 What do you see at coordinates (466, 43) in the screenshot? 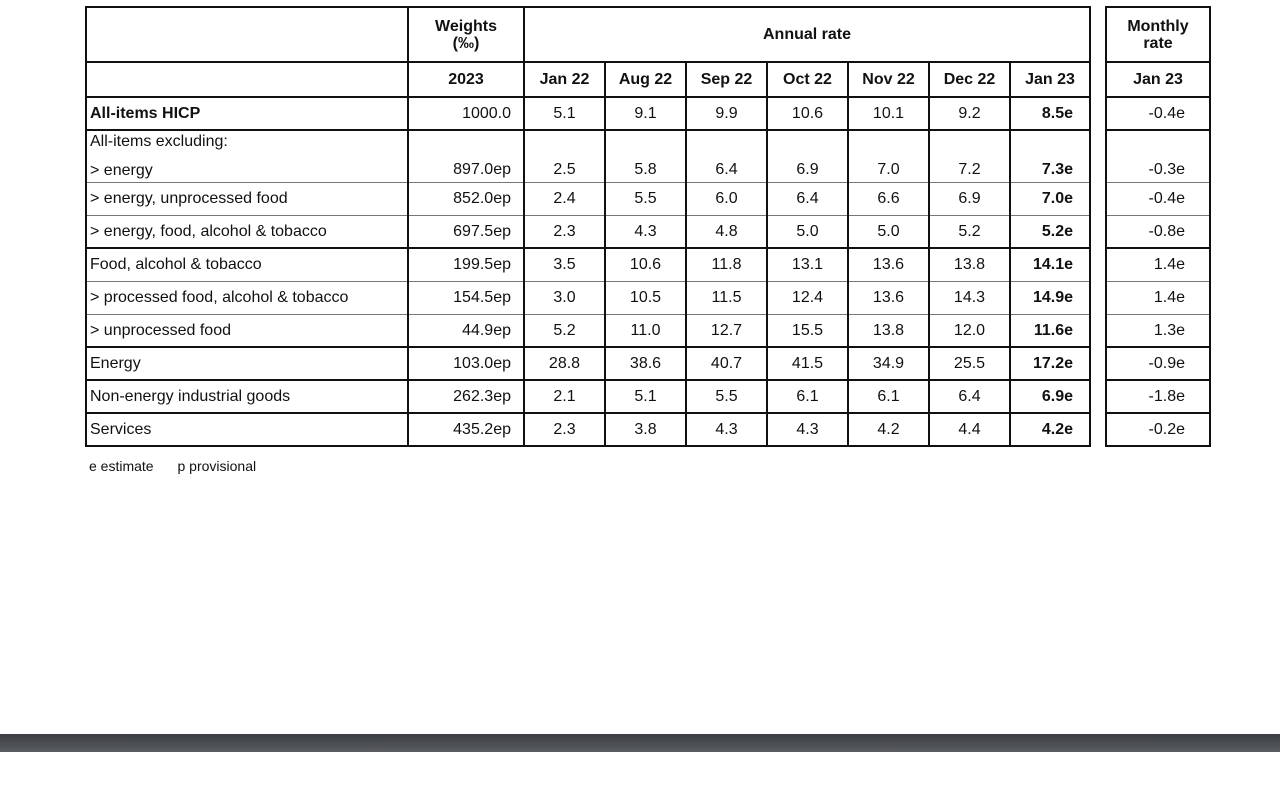
I see `weights-header-line2: (‰)` at bounding box center [466, 43].